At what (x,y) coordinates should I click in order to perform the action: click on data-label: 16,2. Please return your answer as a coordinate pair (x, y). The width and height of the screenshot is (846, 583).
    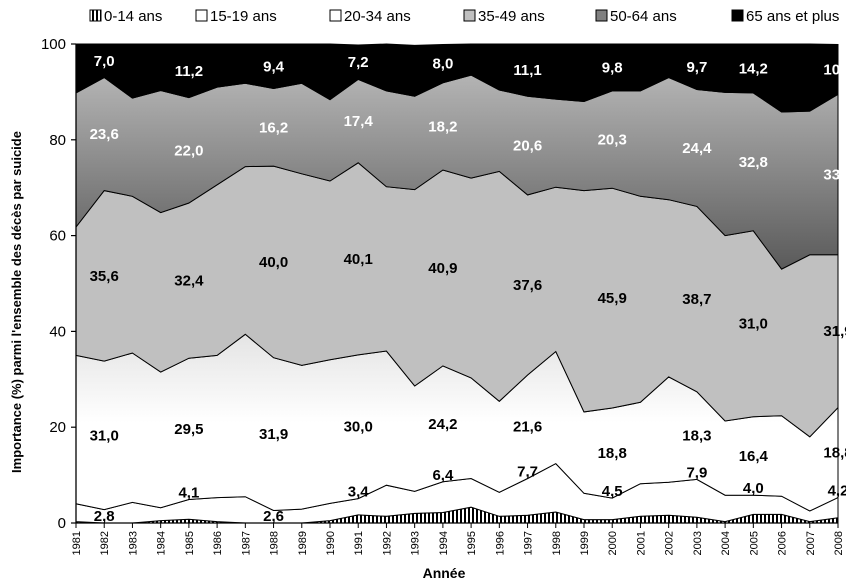
    Looking at the image, I should click on (273, 127).